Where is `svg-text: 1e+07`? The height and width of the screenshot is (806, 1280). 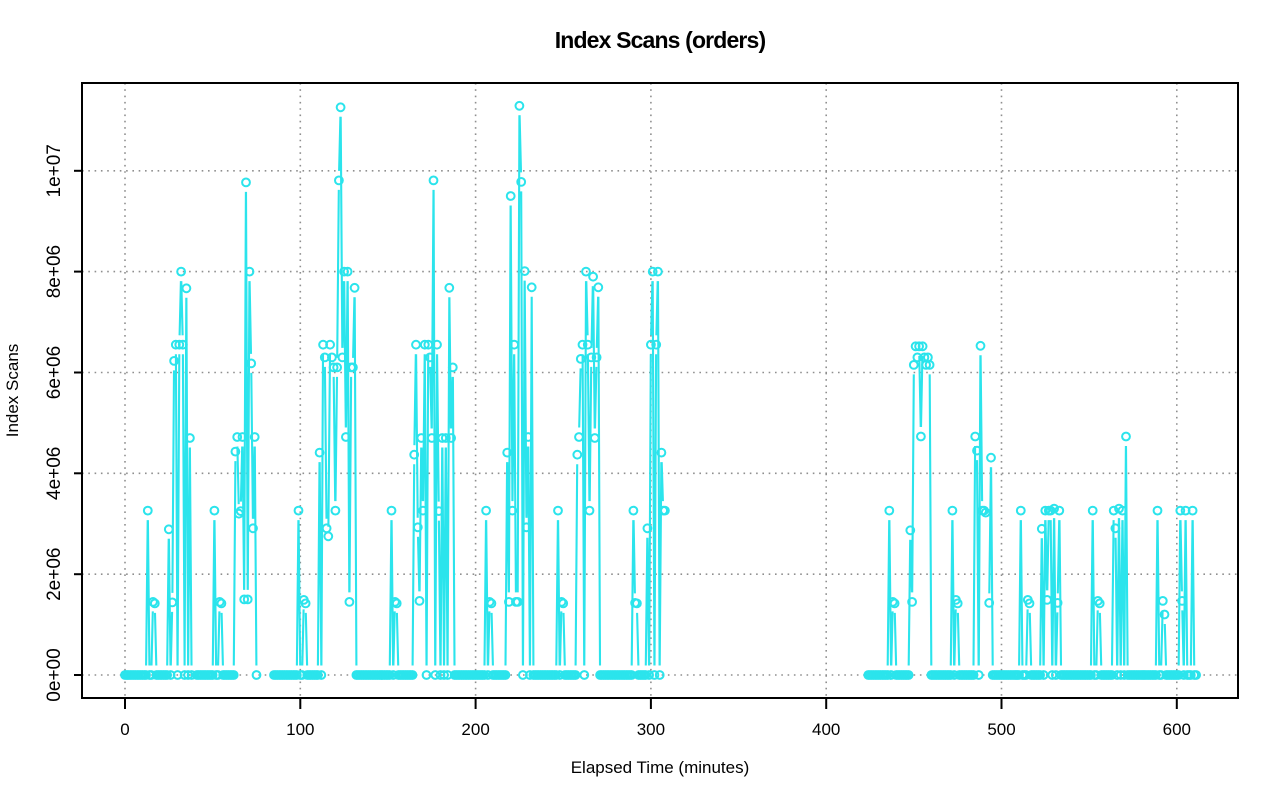 svg-text: 1e+07 is located at coordinates (54, 170).